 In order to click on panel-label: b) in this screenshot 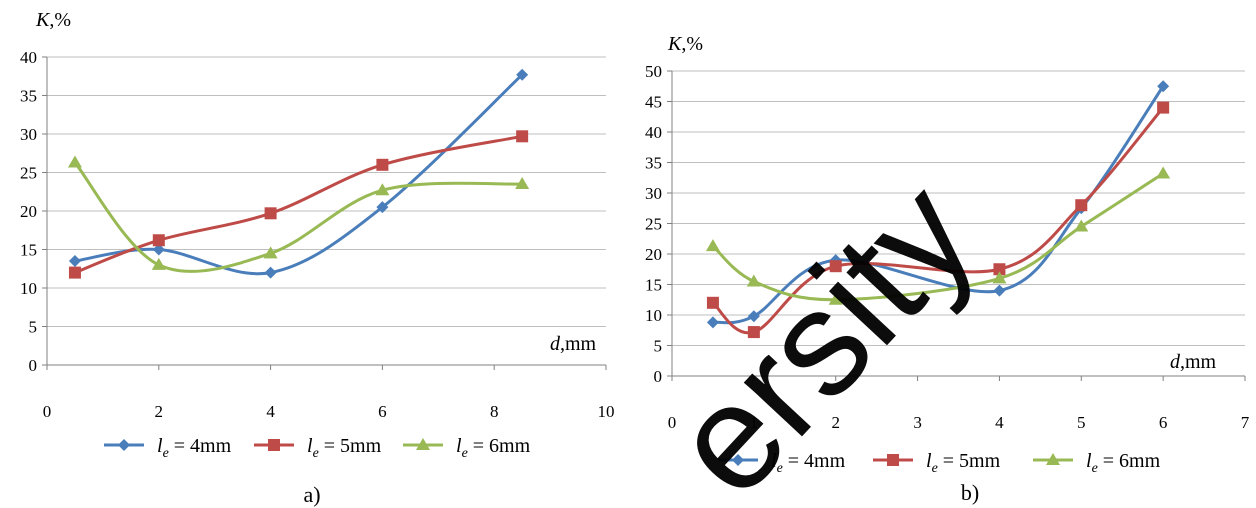, I will do `click(970, 492)`.